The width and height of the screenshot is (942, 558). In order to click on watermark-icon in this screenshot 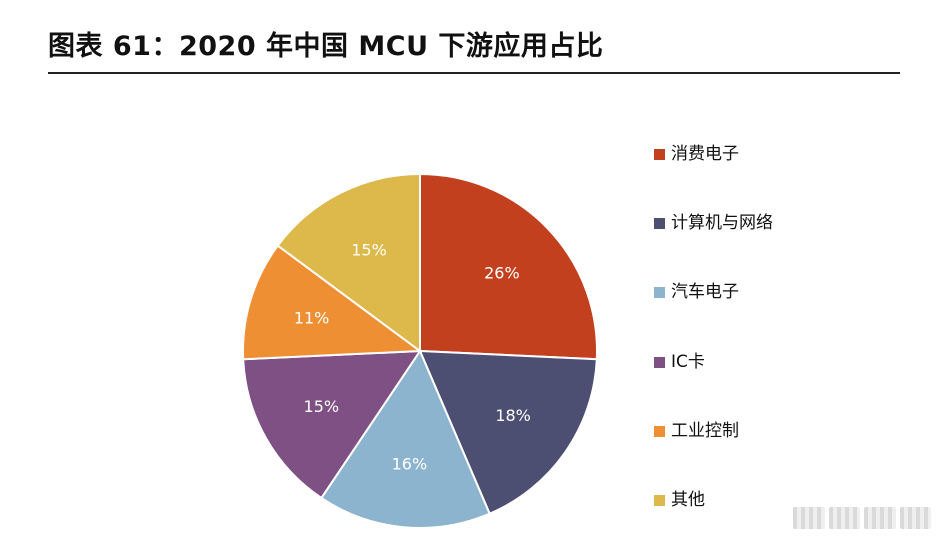, I will do `click(862, 518)`.